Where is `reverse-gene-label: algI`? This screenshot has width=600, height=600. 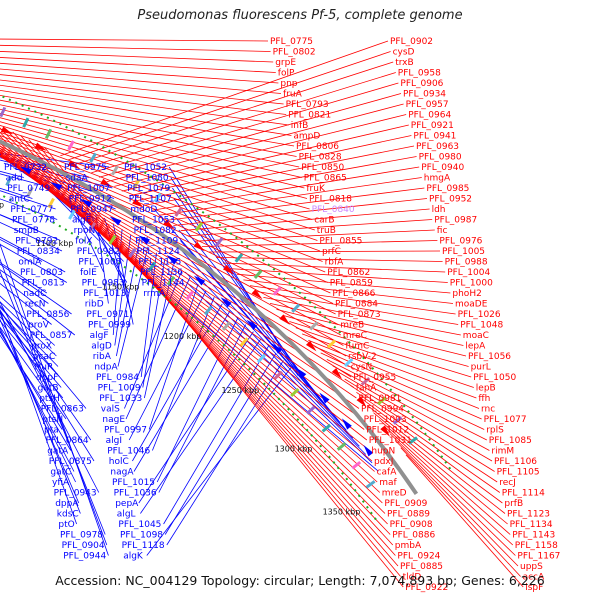 reverse-gene-label: algI is located at coordinates (114, 441).